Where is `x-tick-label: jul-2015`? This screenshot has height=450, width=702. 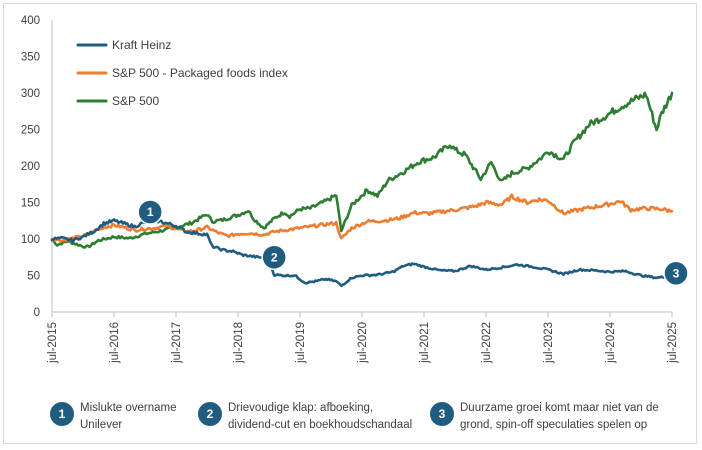 x-tick-label: jul-2015 is located at coordinates (53, 343).